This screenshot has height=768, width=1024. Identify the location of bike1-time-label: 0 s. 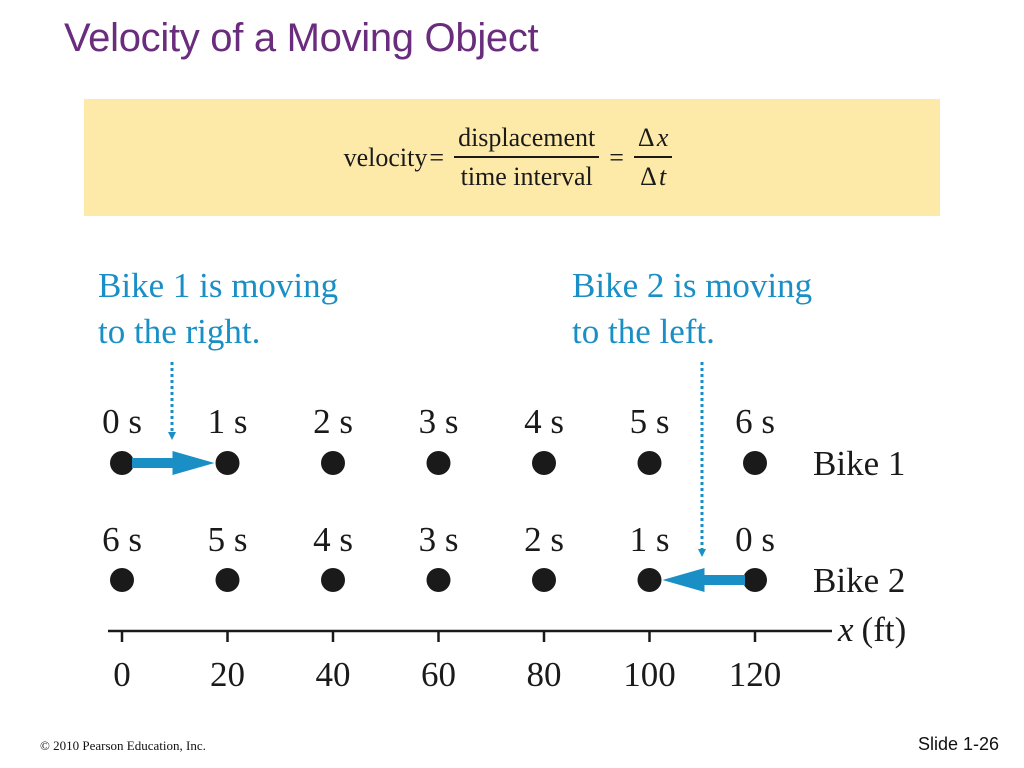
(122, 421).